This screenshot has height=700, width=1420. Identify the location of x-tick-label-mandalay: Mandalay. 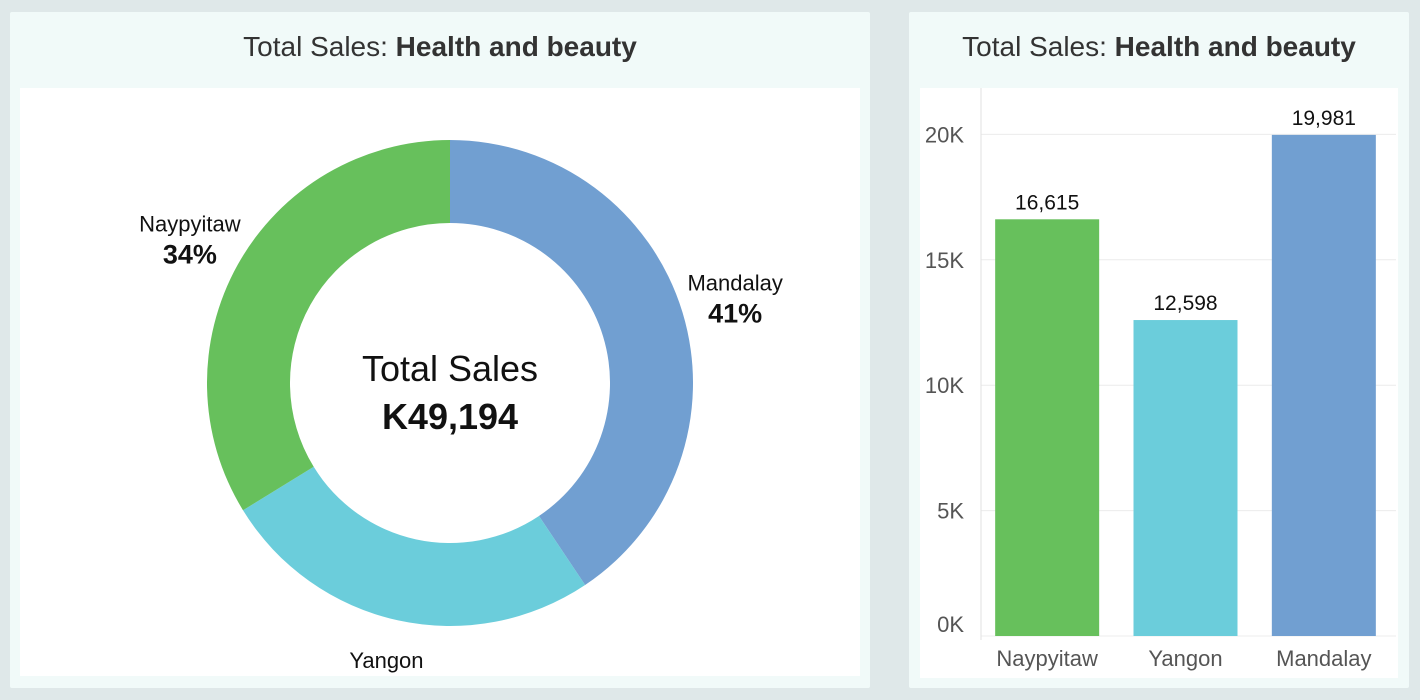
(1323, 658).